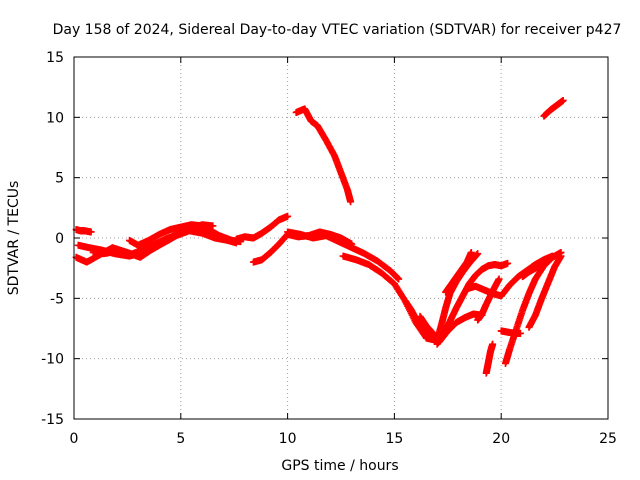 The width and height of the screenshot is (640, 480). I want to click on y-tick-label: 5, so click(59, 179).